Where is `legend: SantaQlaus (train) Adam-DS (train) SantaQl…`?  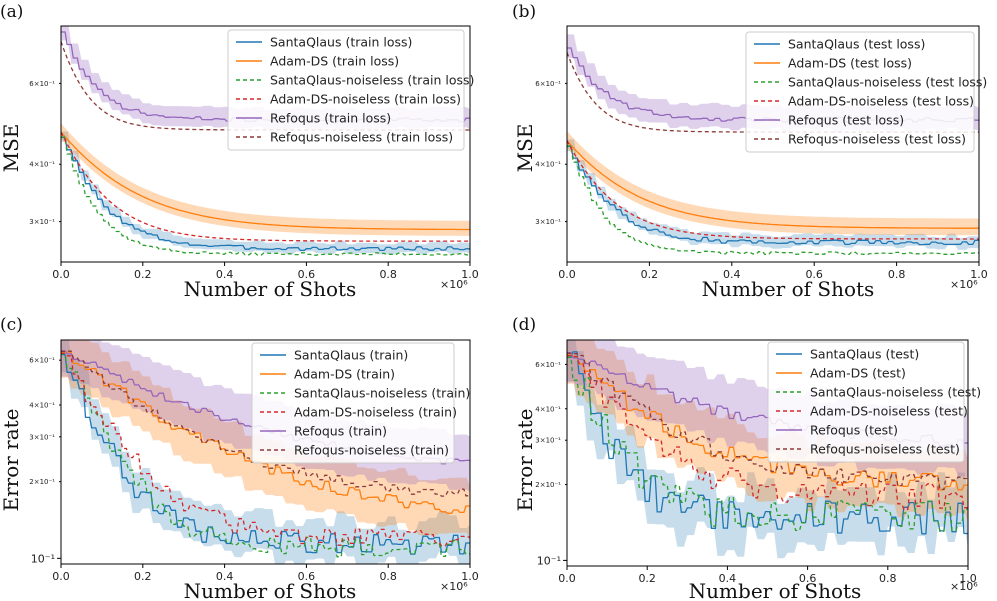
legend: SantaQlaus (train) Adam-DS (train) SantaQl… is located at coordinates (360, 403).